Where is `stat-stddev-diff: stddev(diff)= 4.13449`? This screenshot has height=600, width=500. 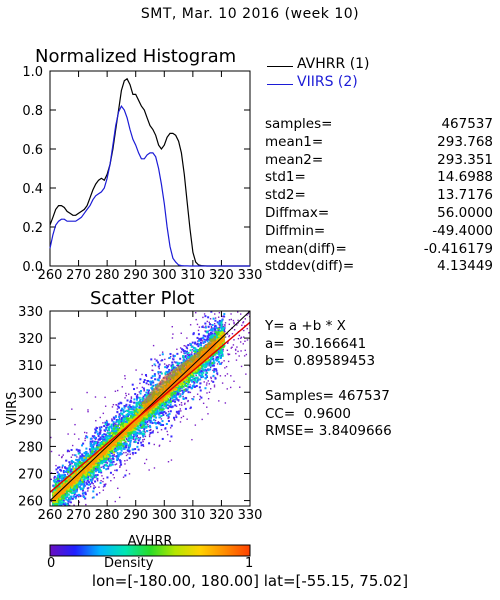
stat-stddev-diff: stddev(diff)= 4.13449 is located at coordinates (379, 267).